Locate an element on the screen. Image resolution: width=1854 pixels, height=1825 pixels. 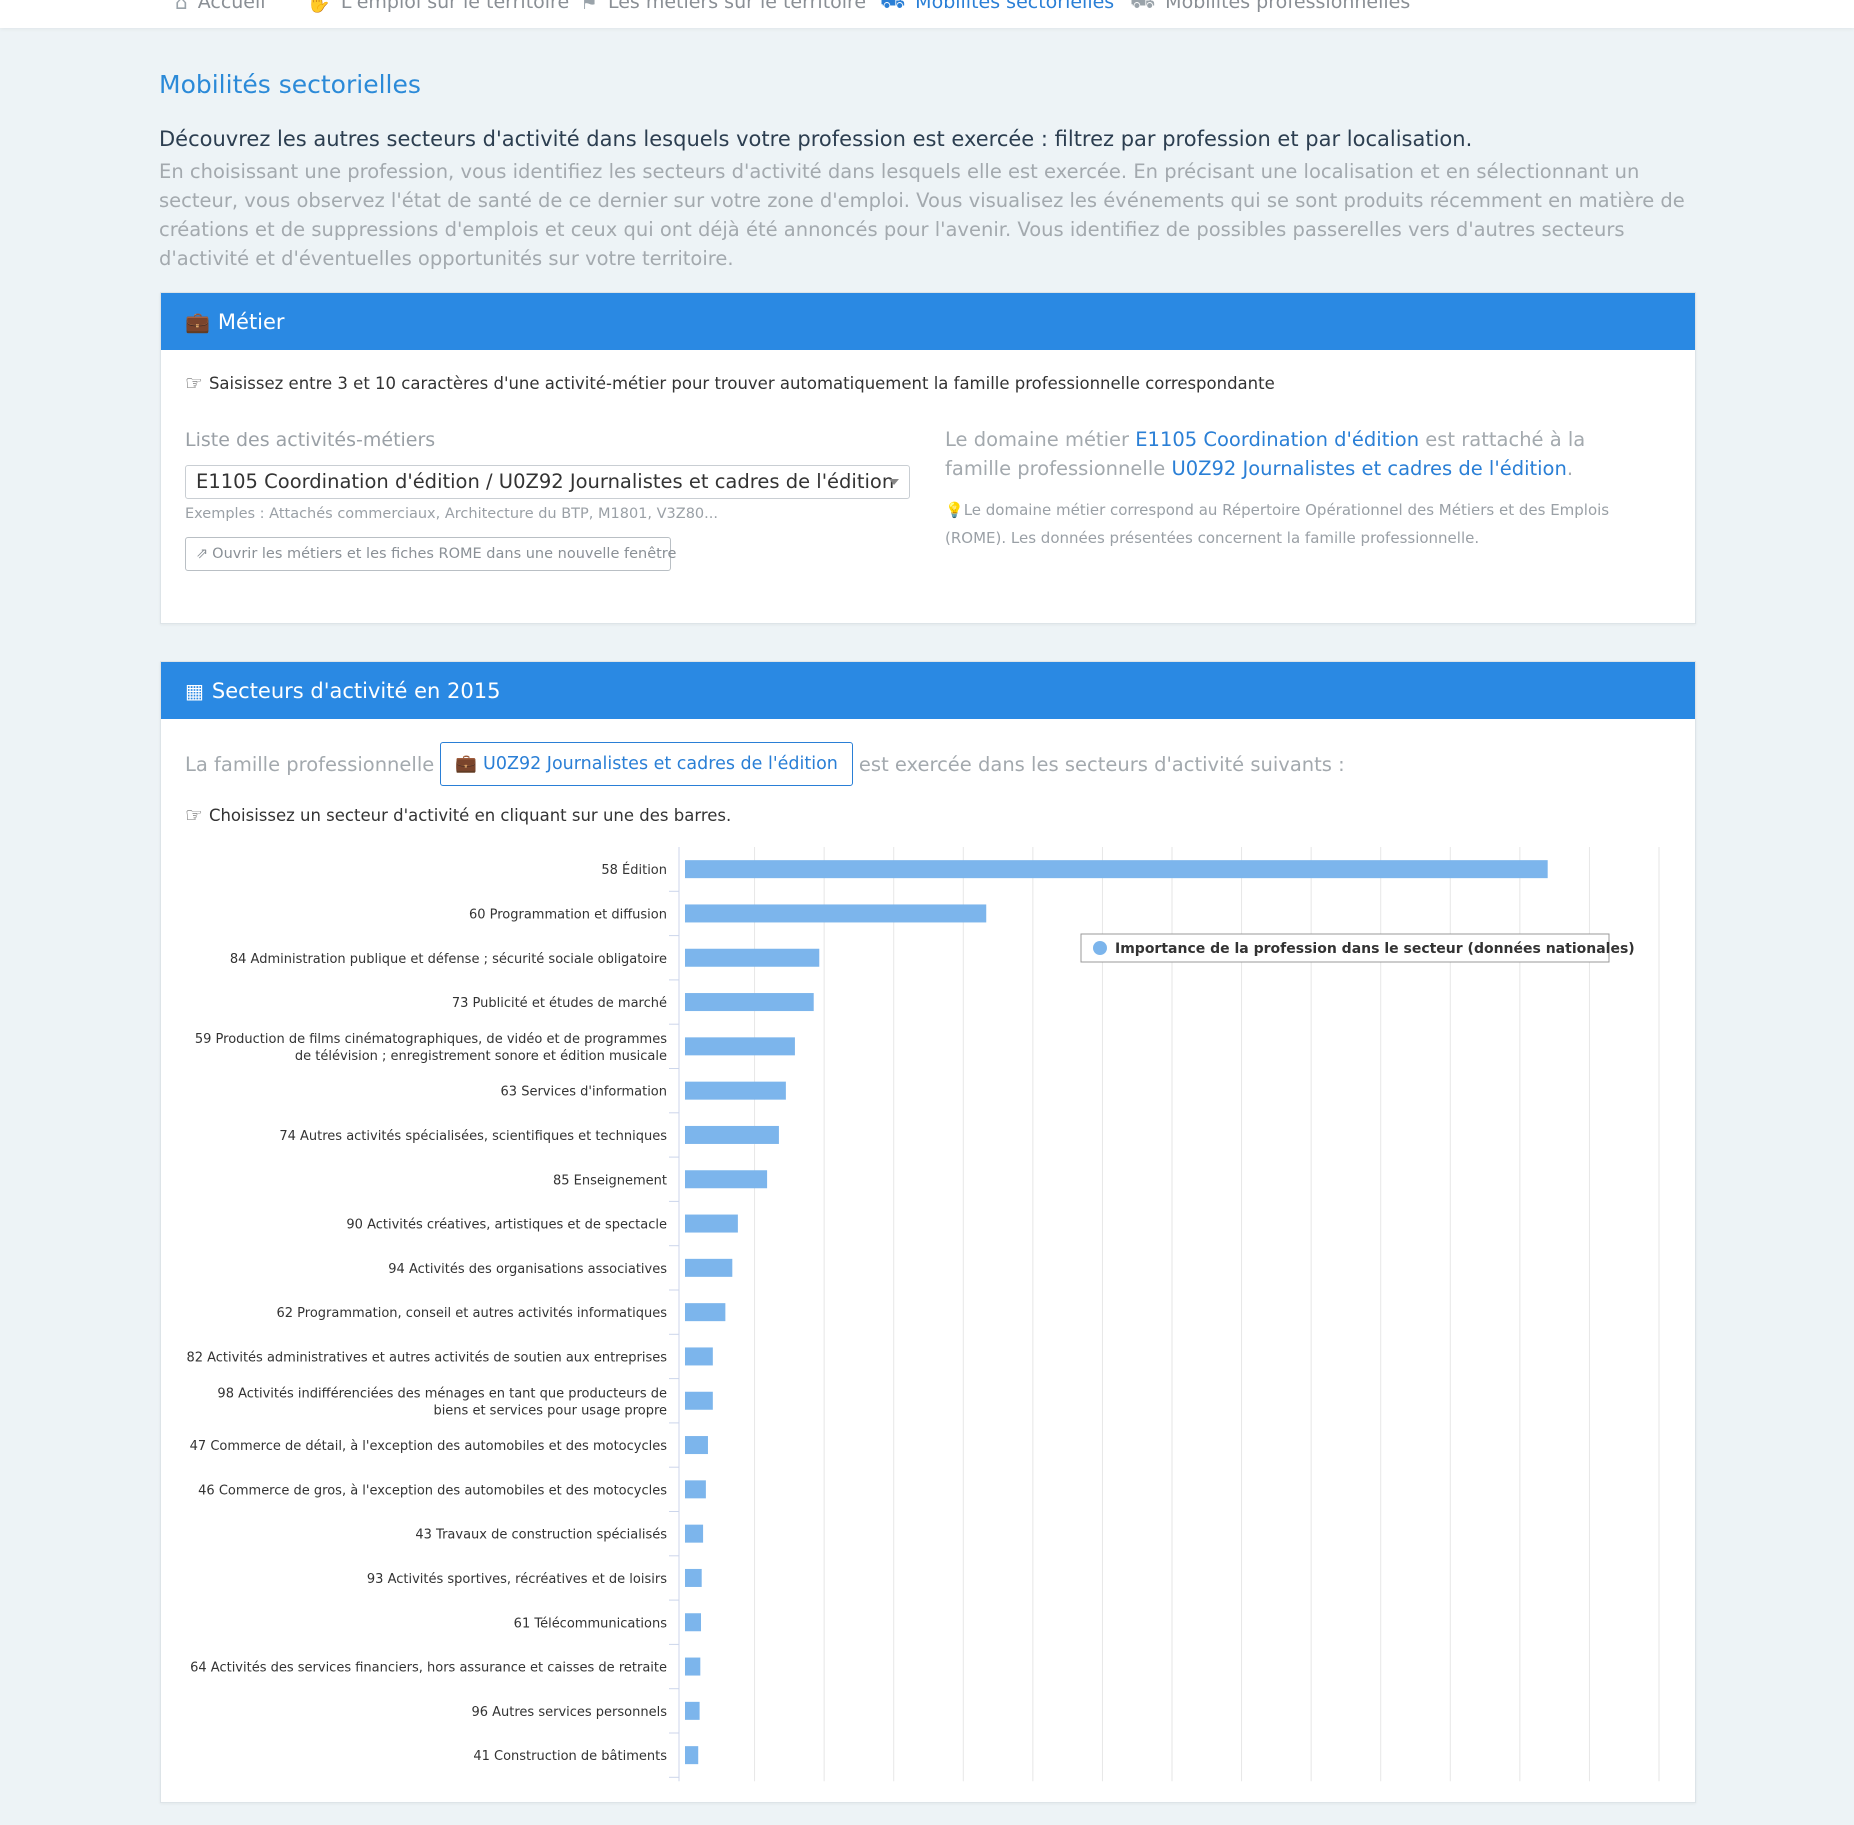
category-label: 96 Autres services personnels is located at coordinates (569, 1712).